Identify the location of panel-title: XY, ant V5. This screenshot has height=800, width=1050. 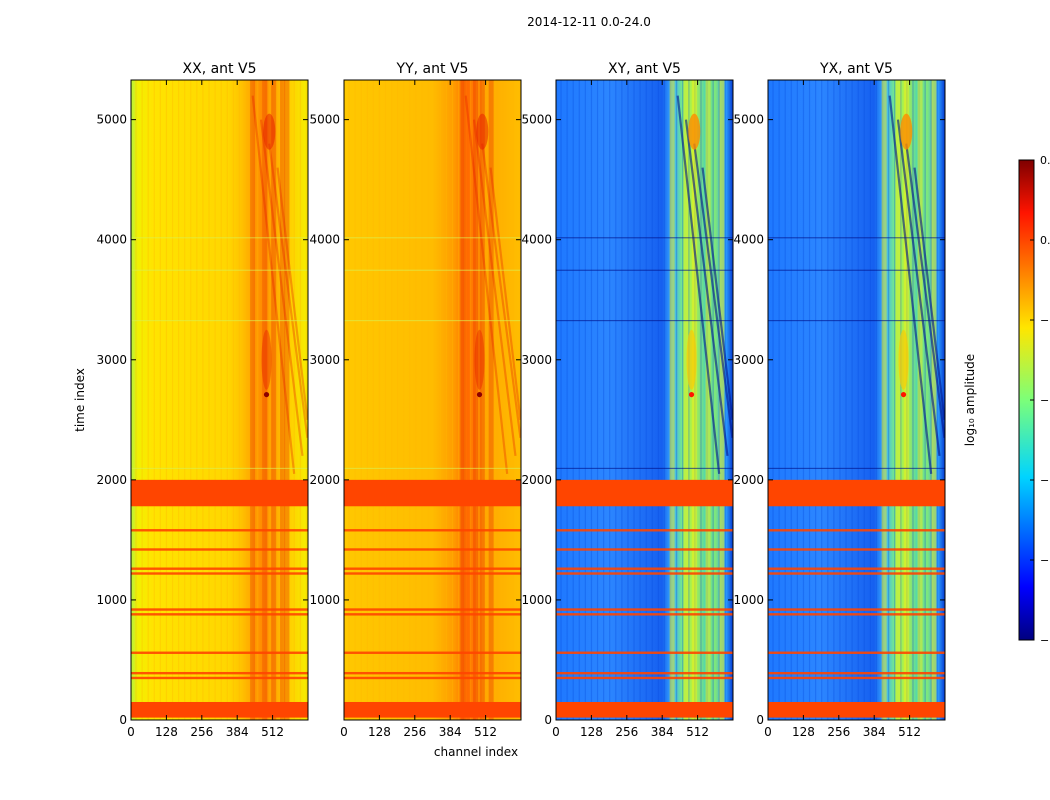
(644, 69).